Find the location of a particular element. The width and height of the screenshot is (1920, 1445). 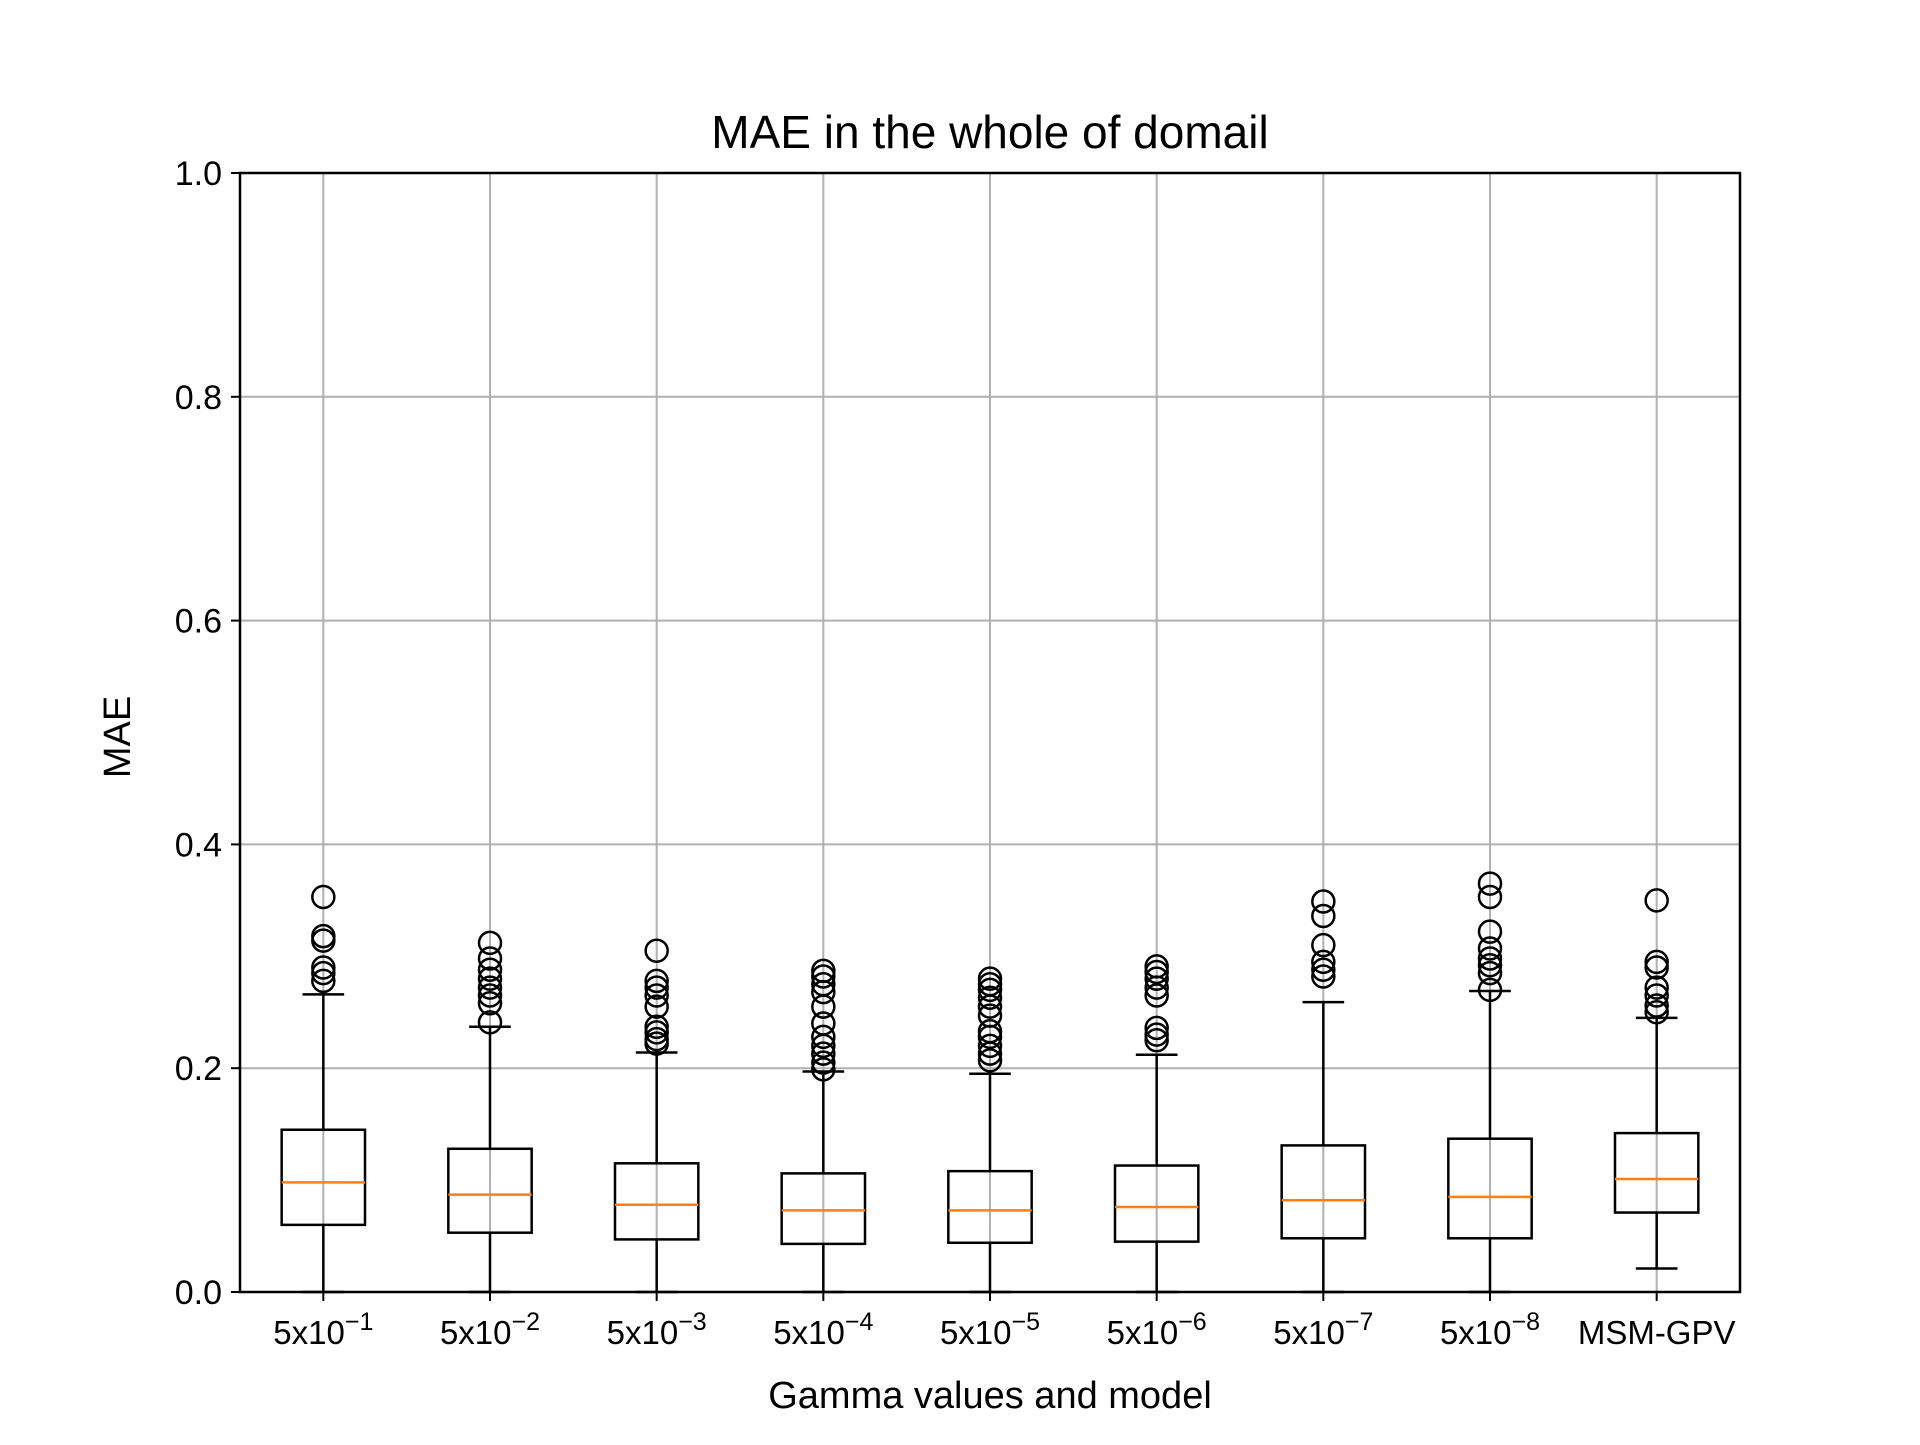

x-tick-exponent: −2 is located at coordinates (526, 1322).